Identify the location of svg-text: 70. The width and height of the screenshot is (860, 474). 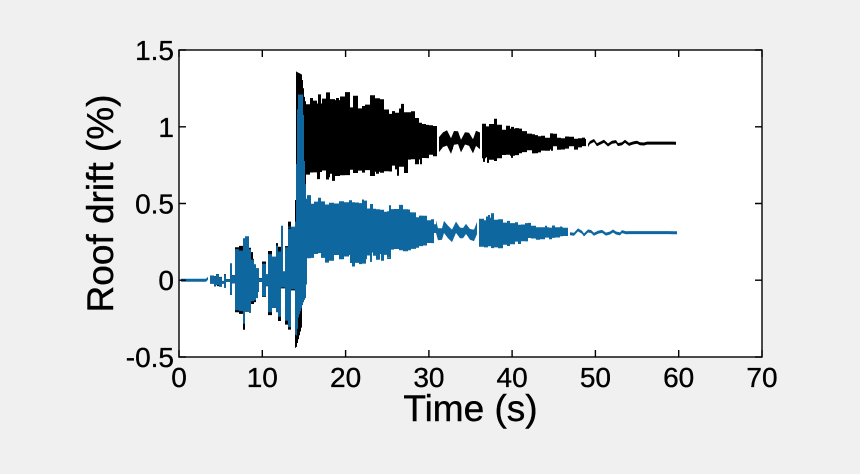
(761, 377).